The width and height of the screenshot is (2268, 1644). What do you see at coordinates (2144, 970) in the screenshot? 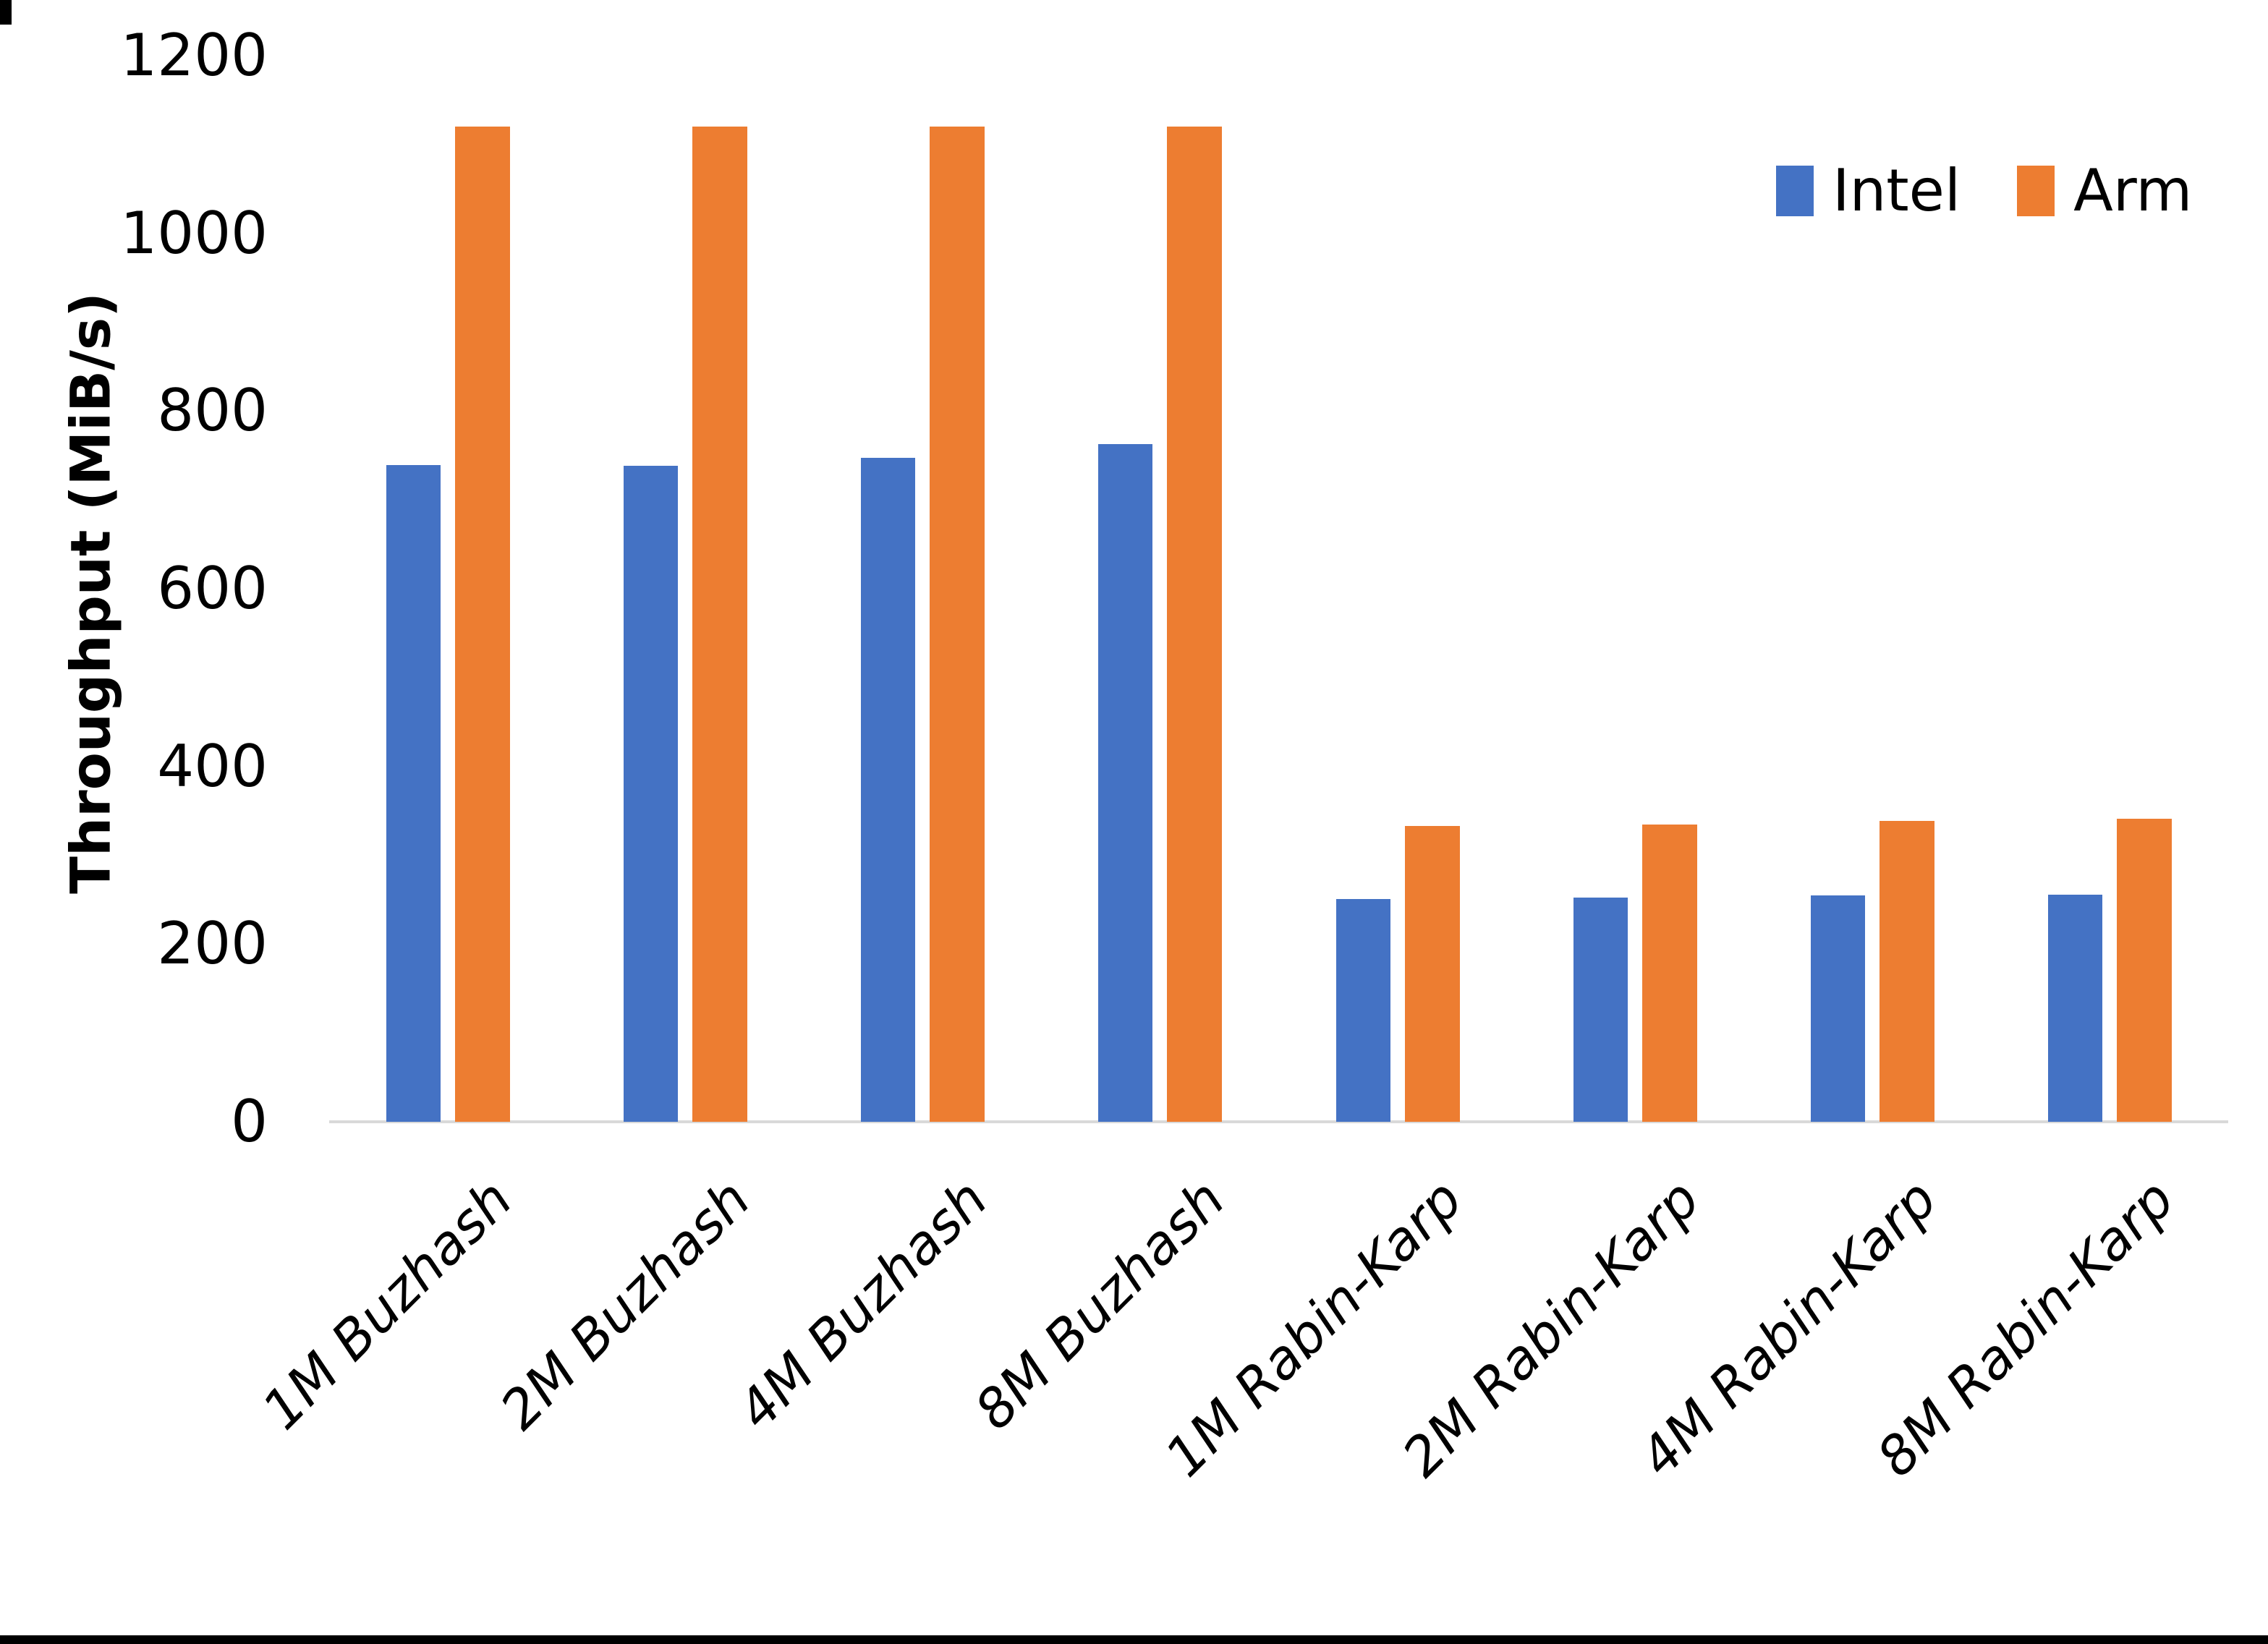
I see `bar-arm-8m-rabin-karp` at bounding box center [2144, 970].